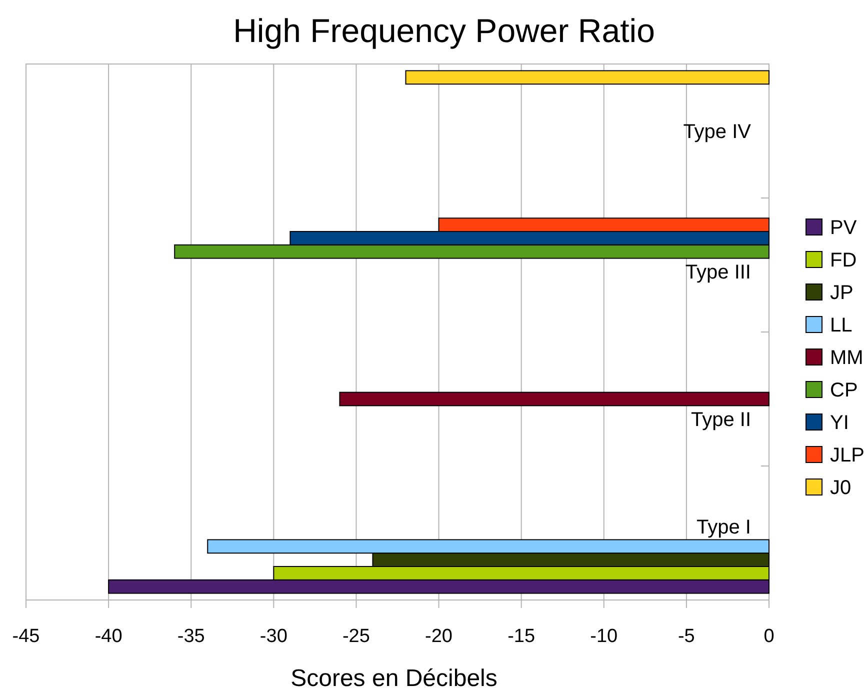 This screenshot has height=689, width=865. I want to click on legend-label: CP, so click(844, 391).